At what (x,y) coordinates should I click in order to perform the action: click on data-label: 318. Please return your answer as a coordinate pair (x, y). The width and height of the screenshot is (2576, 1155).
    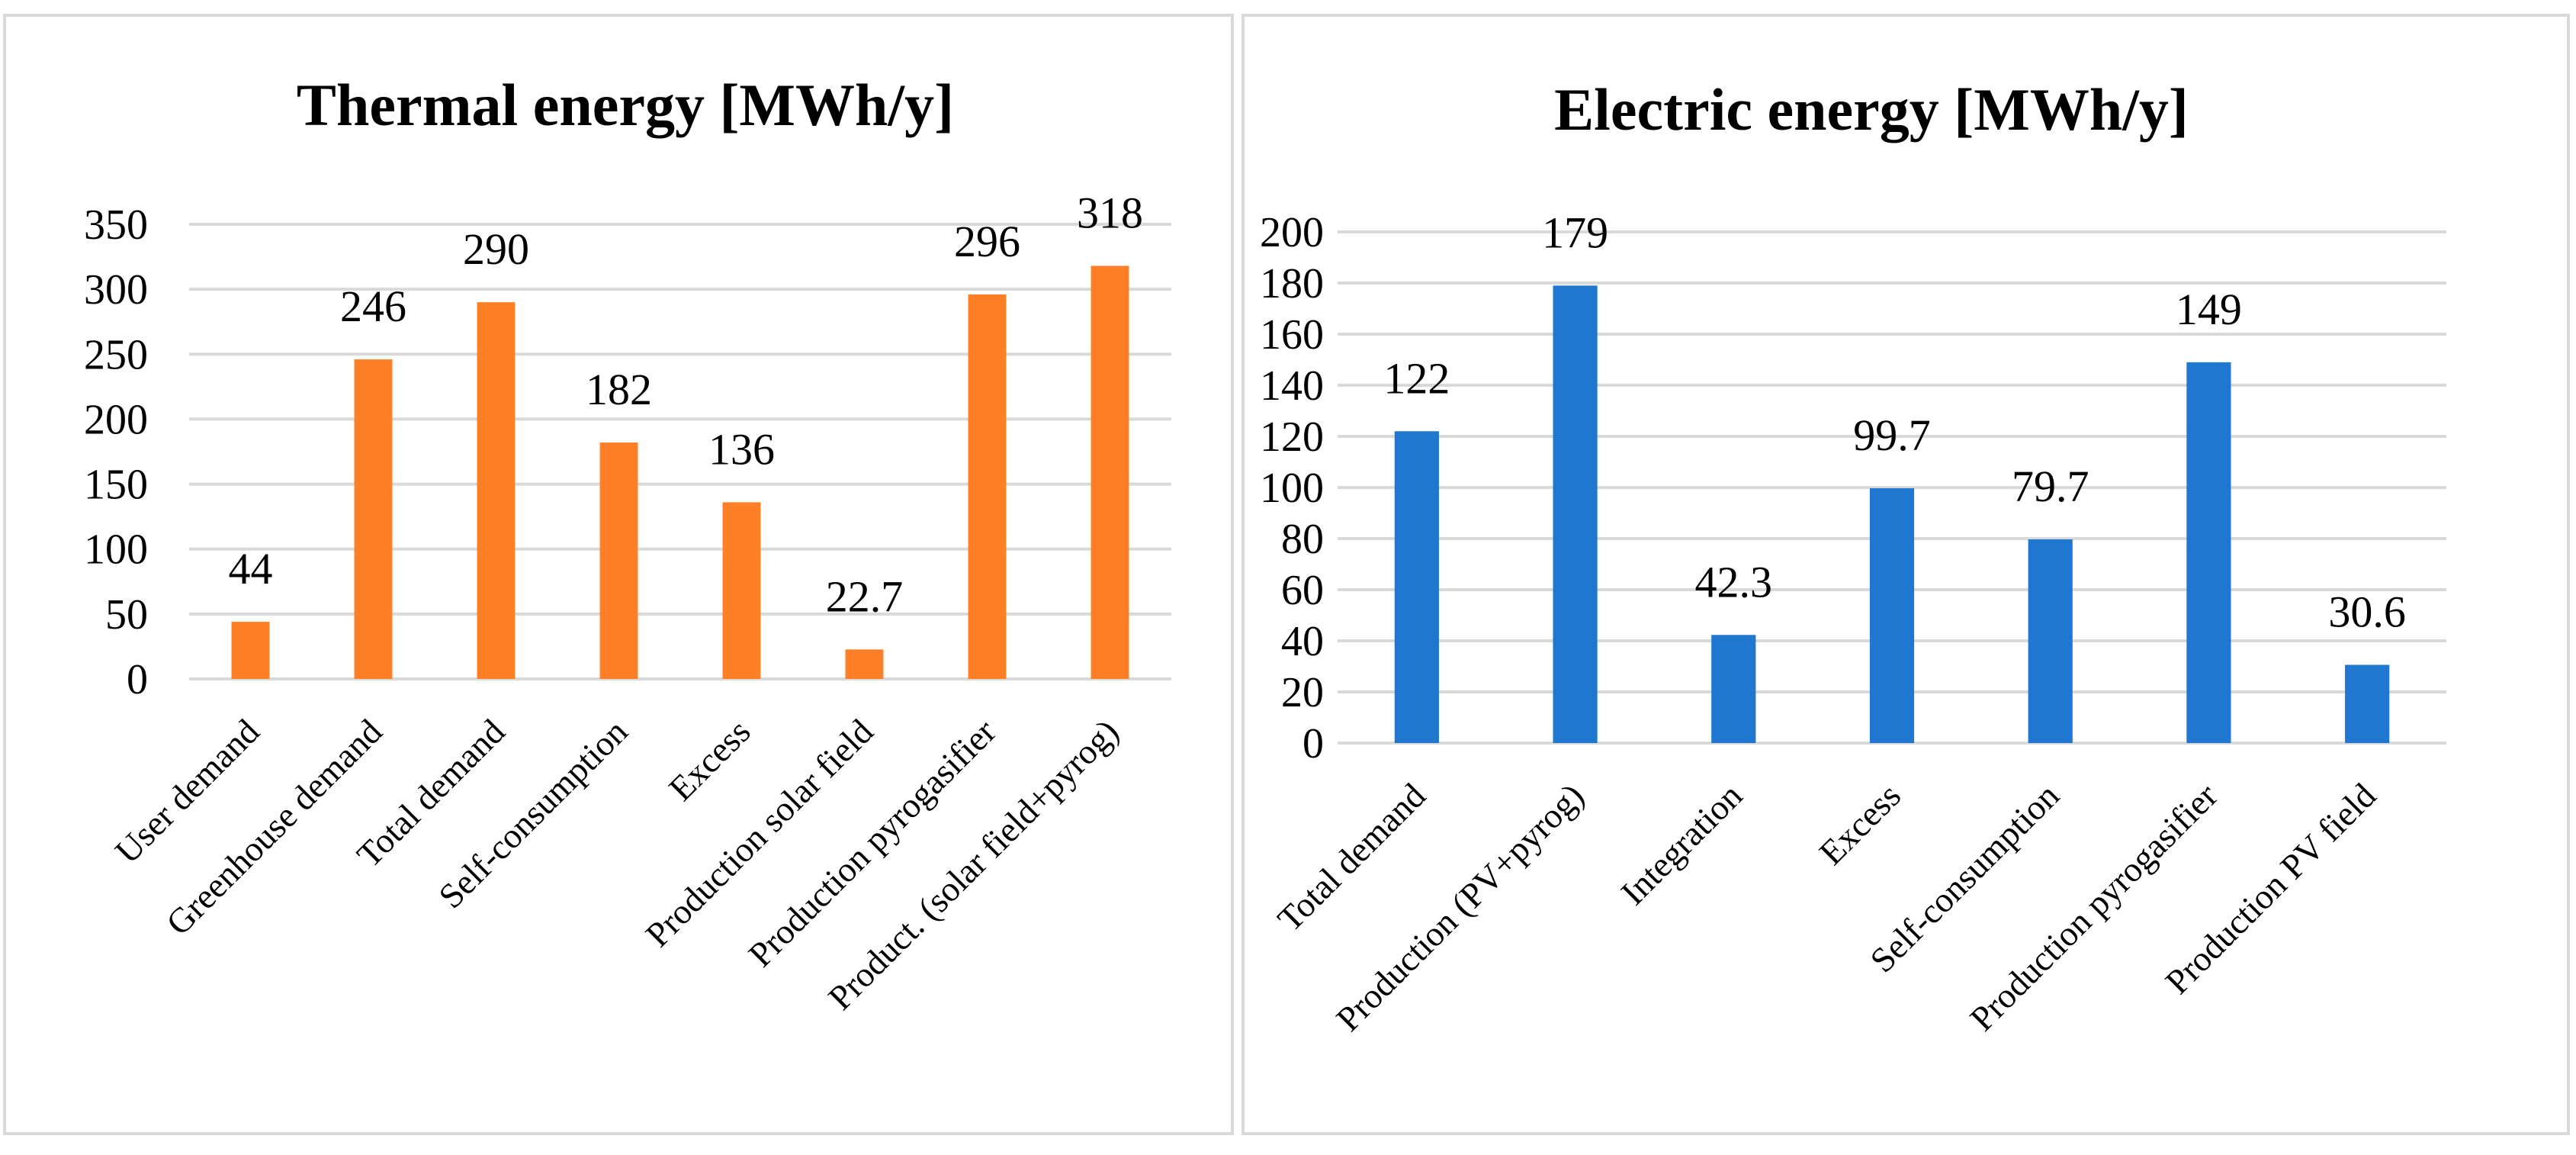
    Looking at the image, I should click on (1110, 212).